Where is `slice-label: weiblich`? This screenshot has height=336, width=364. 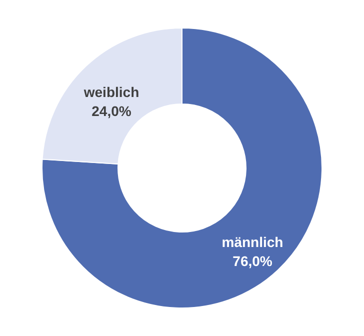 slice-label: weiblich is located at coordinates (111, 92).